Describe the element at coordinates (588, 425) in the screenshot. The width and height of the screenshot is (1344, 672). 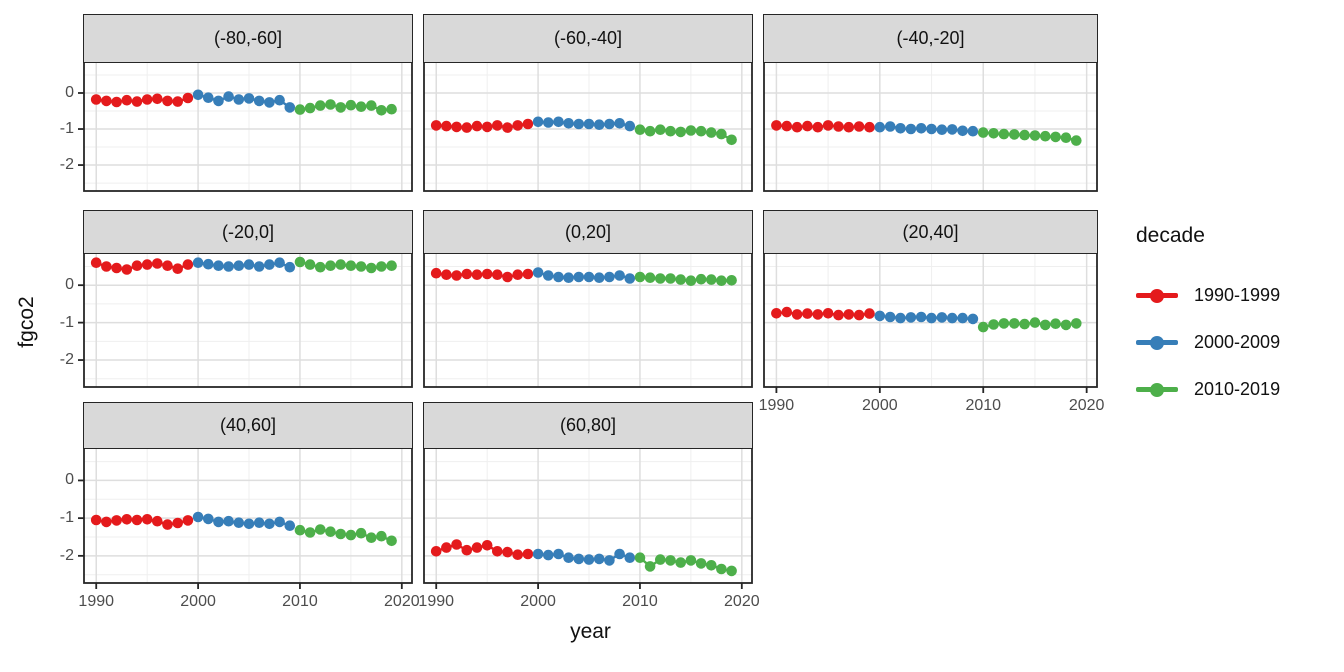
I see `facet-strip-label: (60,80]` at that location.